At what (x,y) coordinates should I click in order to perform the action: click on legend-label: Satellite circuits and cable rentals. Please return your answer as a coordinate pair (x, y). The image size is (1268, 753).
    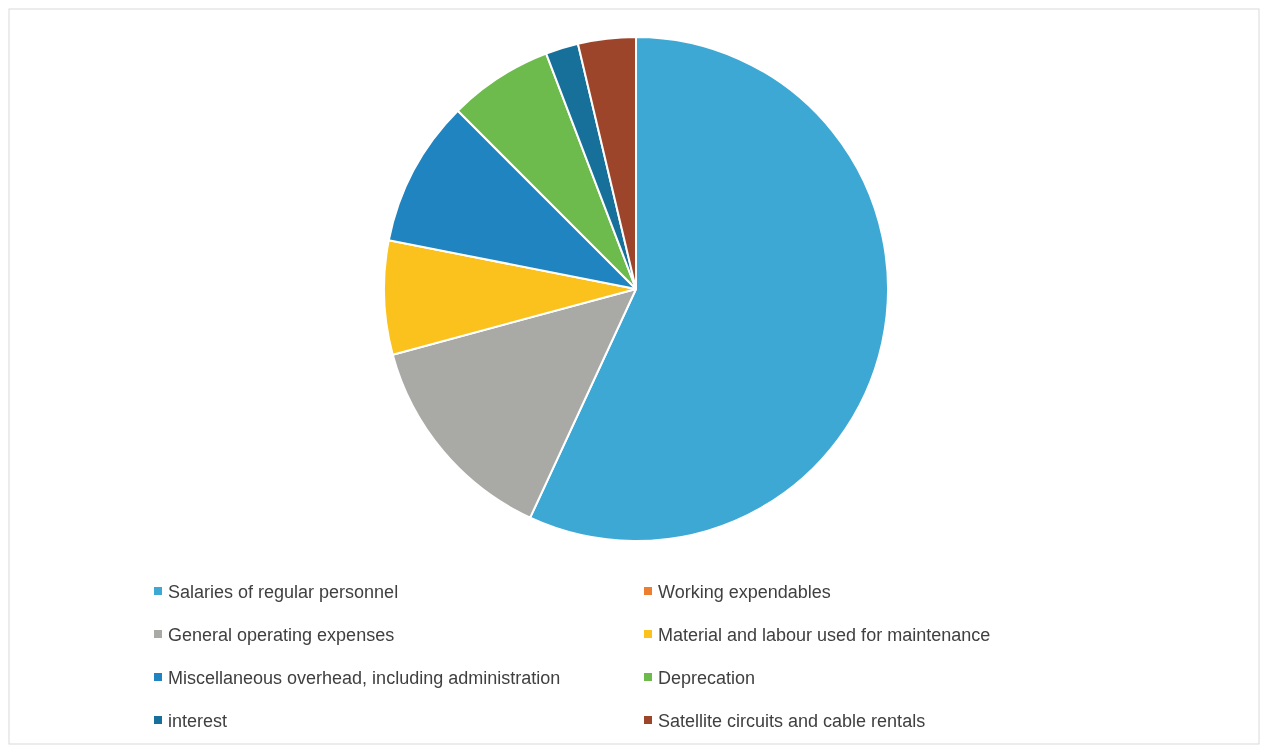
    Looking at the image, I should click on (792, 721).